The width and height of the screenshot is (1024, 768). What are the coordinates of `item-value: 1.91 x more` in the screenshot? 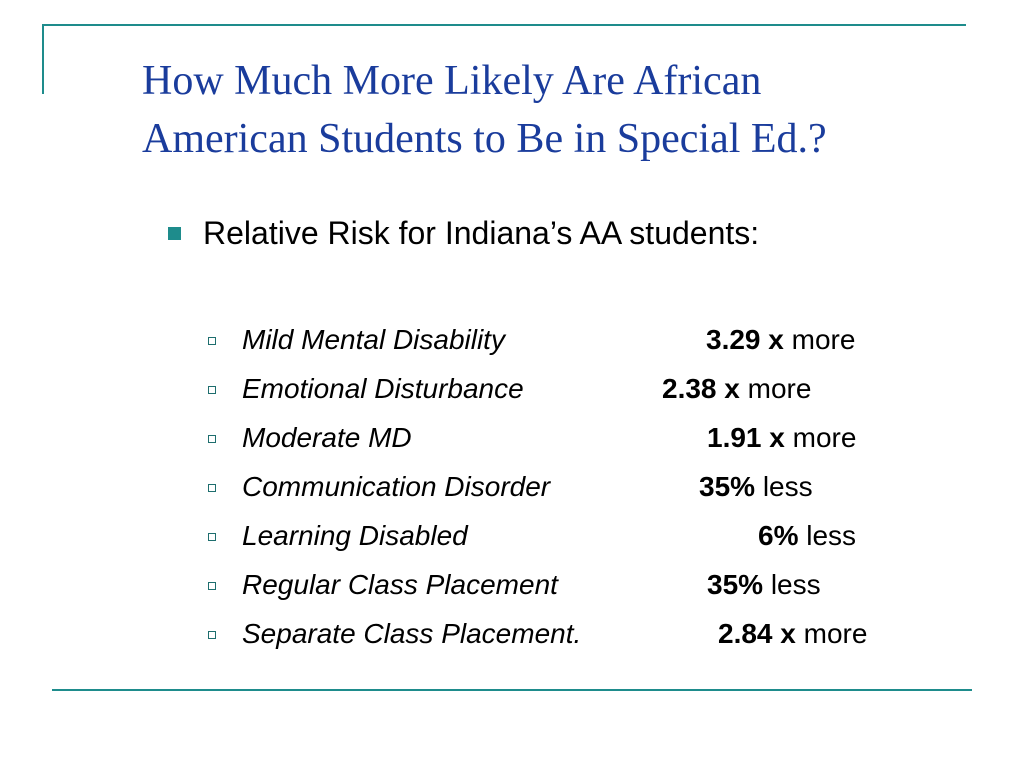 It's located at (781, 438).